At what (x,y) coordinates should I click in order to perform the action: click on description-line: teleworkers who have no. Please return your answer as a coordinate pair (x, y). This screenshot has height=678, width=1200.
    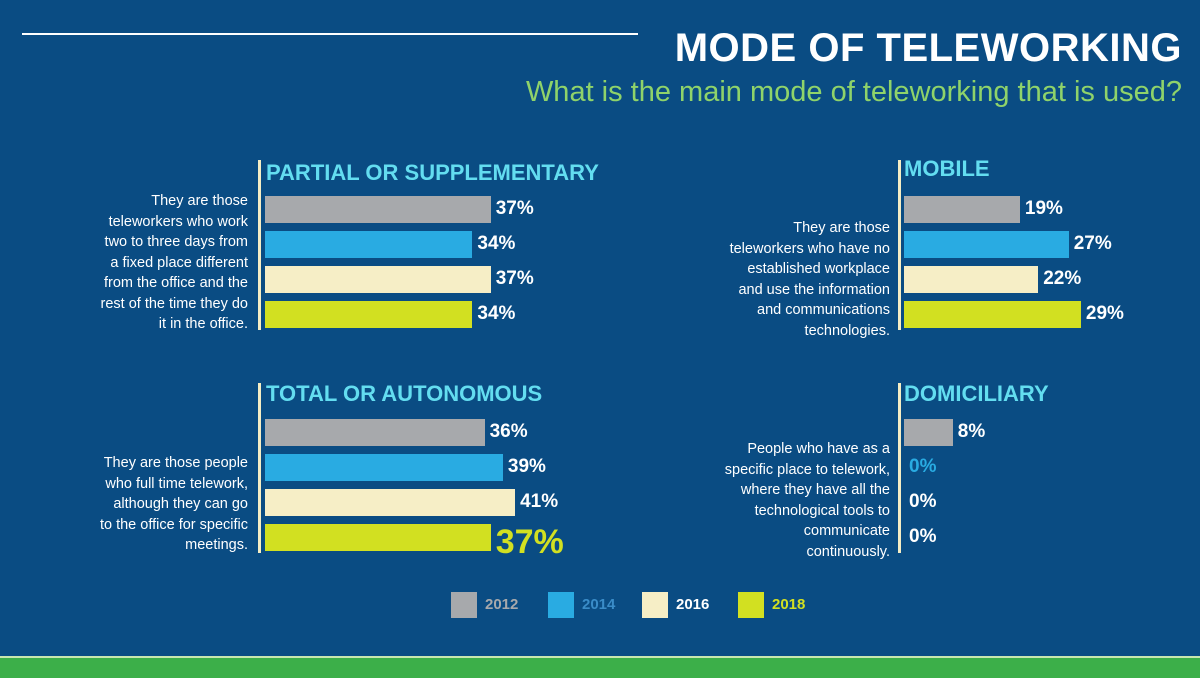
    Looking at the image, I should click on (809, 248).